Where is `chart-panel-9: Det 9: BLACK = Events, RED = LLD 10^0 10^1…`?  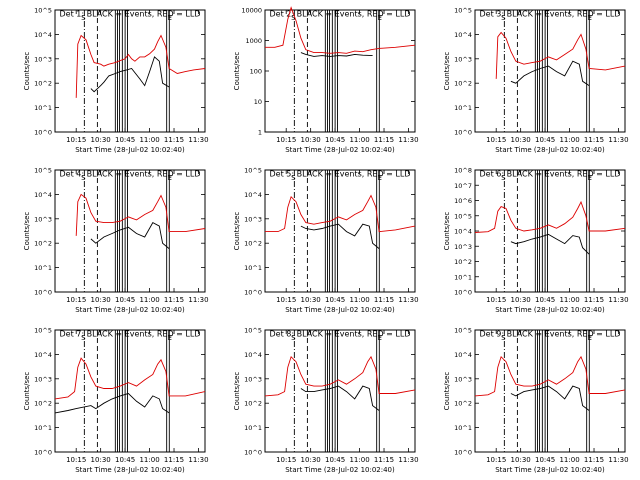 chart-panel-9: Det 9: BLACK = Events, RED = LLD 10^0 10^1… is located at coordinates (536, 401).